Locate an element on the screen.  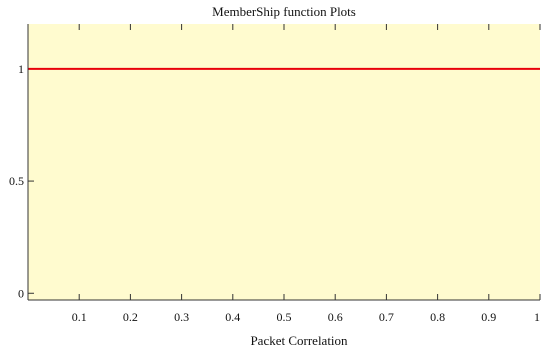
y-tick-label: 0 is located at coordinates (21, 293).